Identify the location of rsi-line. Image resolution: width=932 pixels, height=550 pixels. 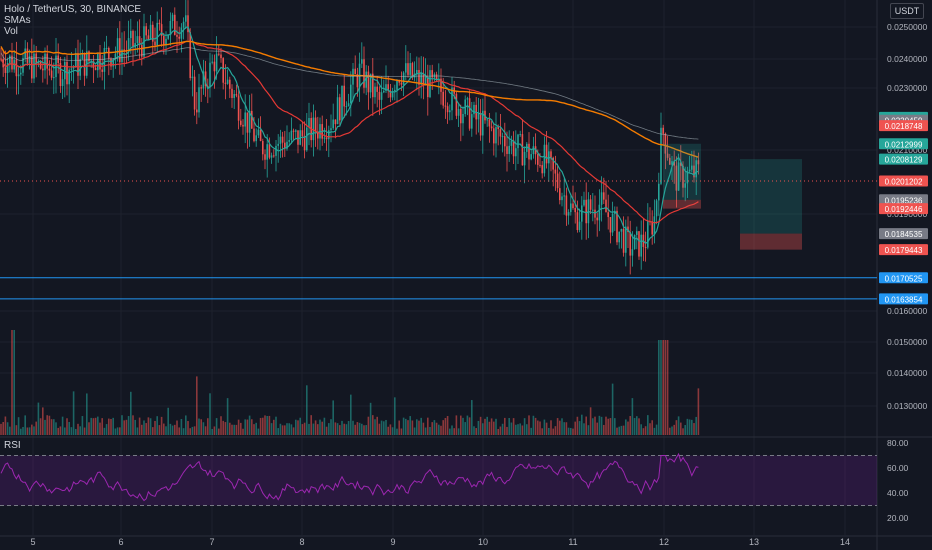
(349, 477).